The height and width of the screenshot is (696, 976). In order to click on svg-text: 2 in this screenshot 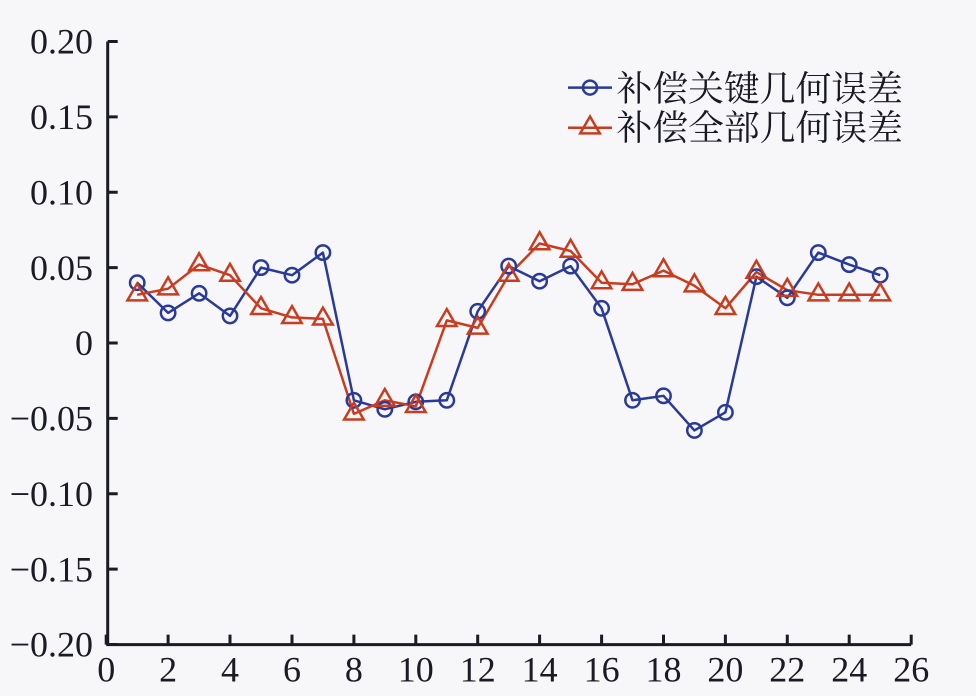, I will do `click(168, 670)`.